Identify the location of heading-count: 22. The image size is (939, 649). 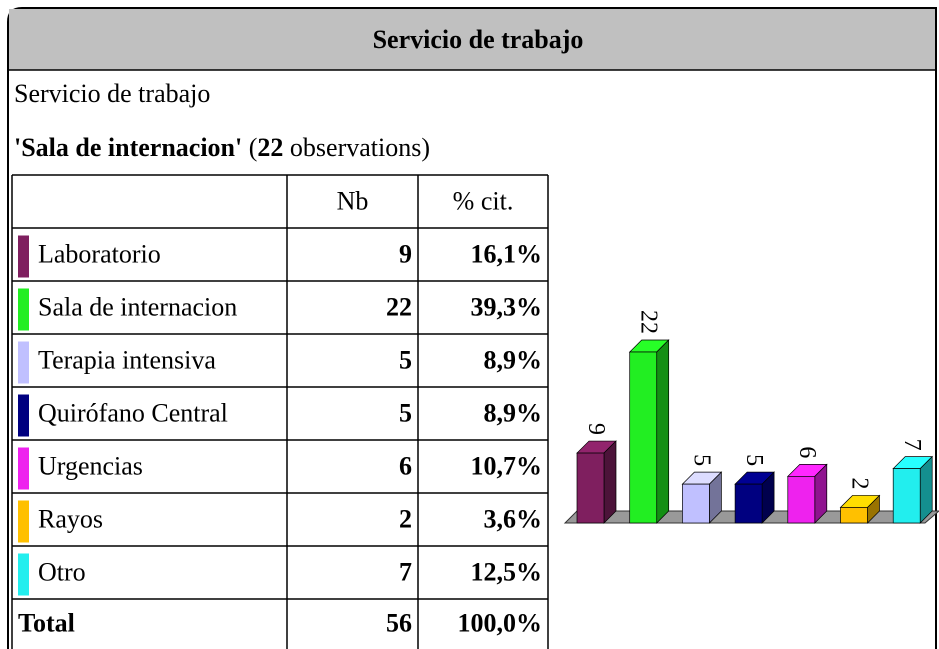
(270, 147).